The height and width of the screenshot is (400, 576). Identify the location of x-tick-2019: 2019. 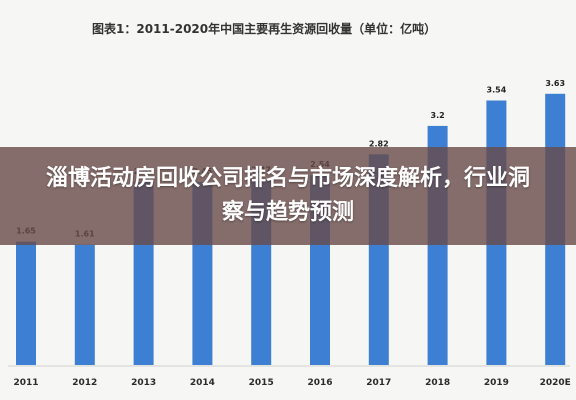
(496, 383).